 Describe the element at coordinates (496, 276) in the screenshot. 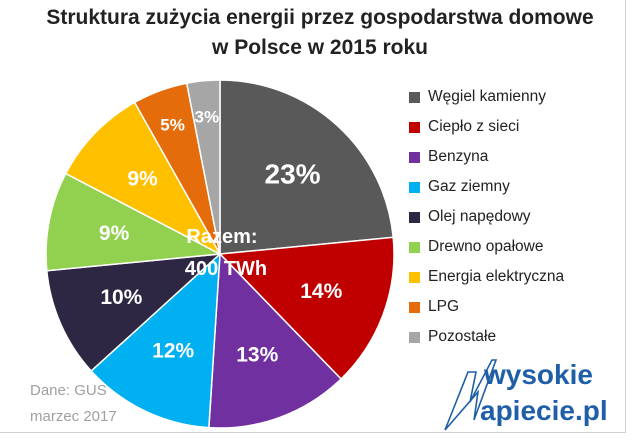

I see `legend-label: Energia elektryczna` at that location.